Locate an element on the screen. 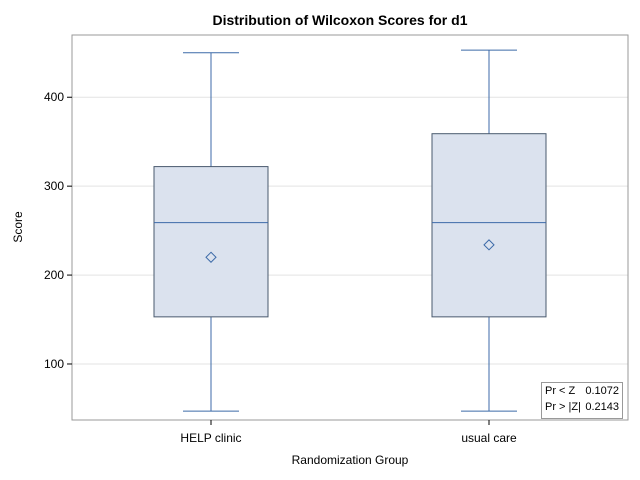 Image resolution: width=640 pixels, height=480 pixels. y-axis-label: Score is located at coordinates (18, 227).